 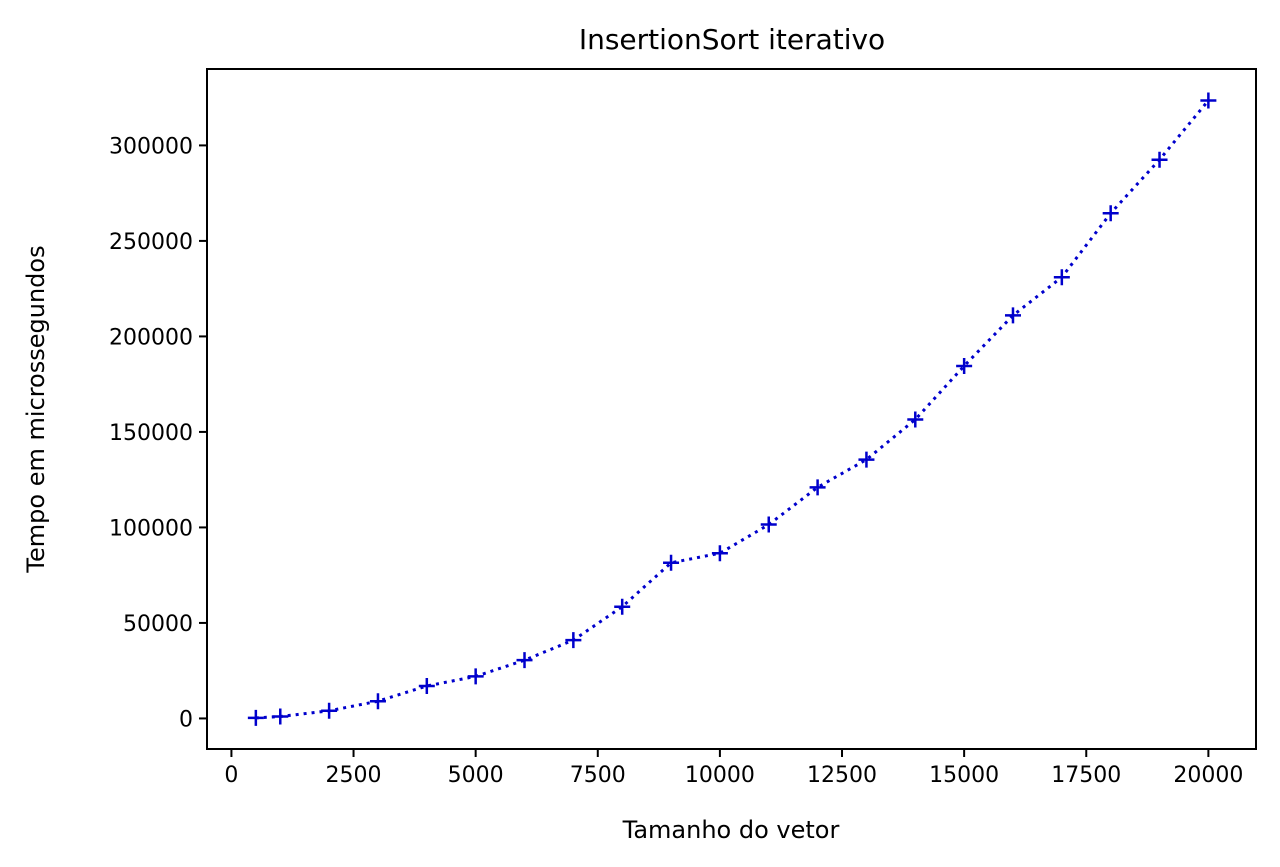 I want to click on x-tick-label: 5000, so click(x=476, y=775).